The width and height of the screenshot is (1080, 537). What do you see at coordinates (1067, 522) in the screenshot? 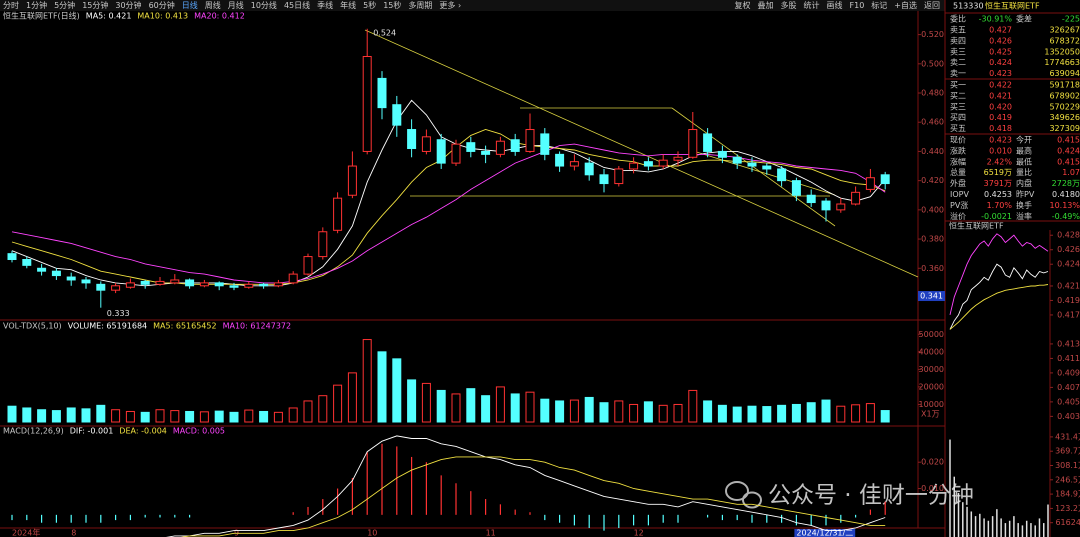
I see `y-tick-label: 616240` at bounding box center [1067, 522].